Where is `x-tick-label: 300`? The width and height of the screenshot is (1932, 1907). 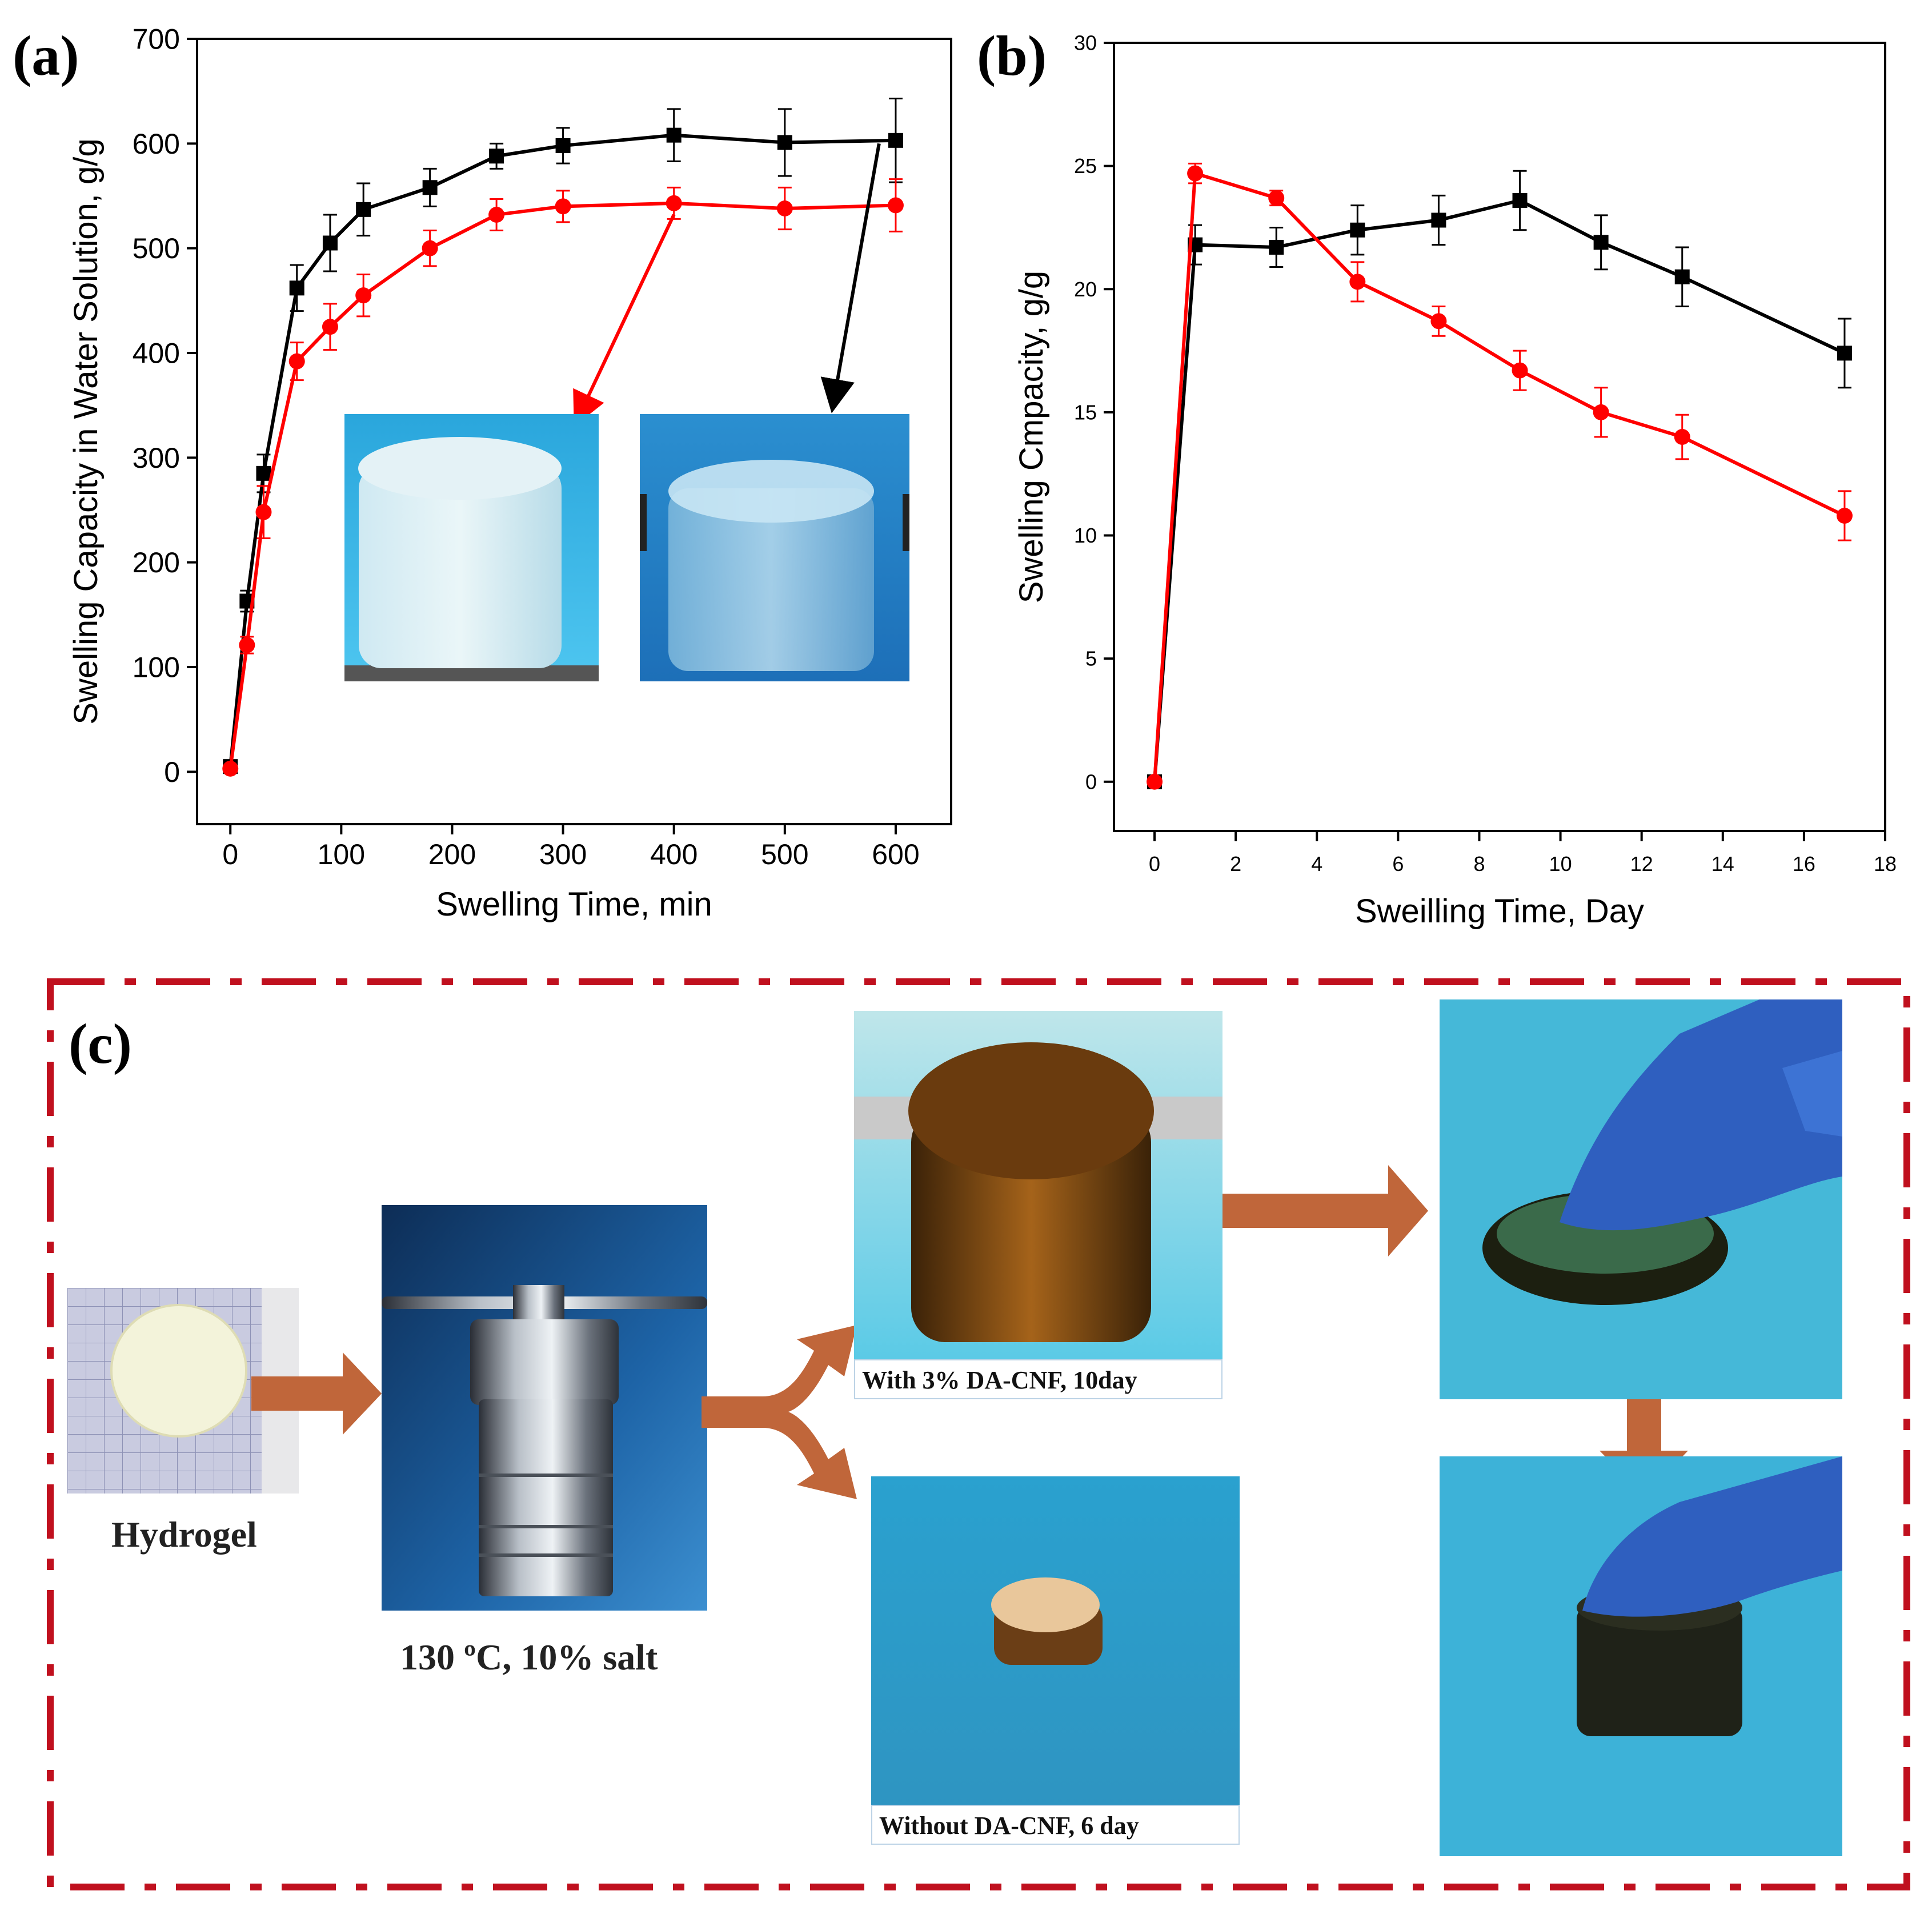 x-tick-label: 300 is located at coordinates (563, 854).